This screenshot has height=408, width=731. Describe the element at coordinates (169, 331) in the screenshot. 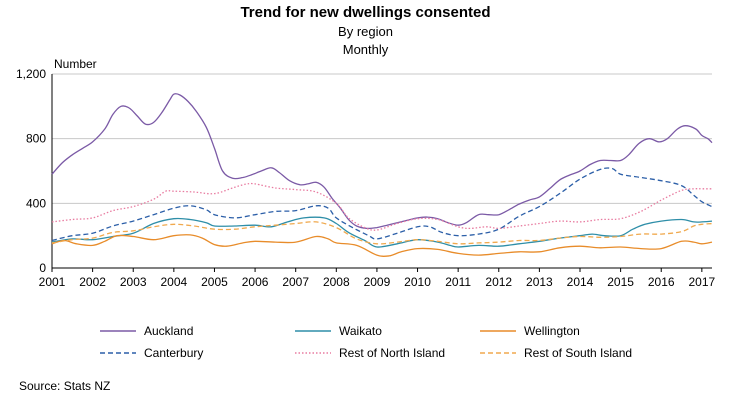

I see `legend-label: Auckland` at that location.